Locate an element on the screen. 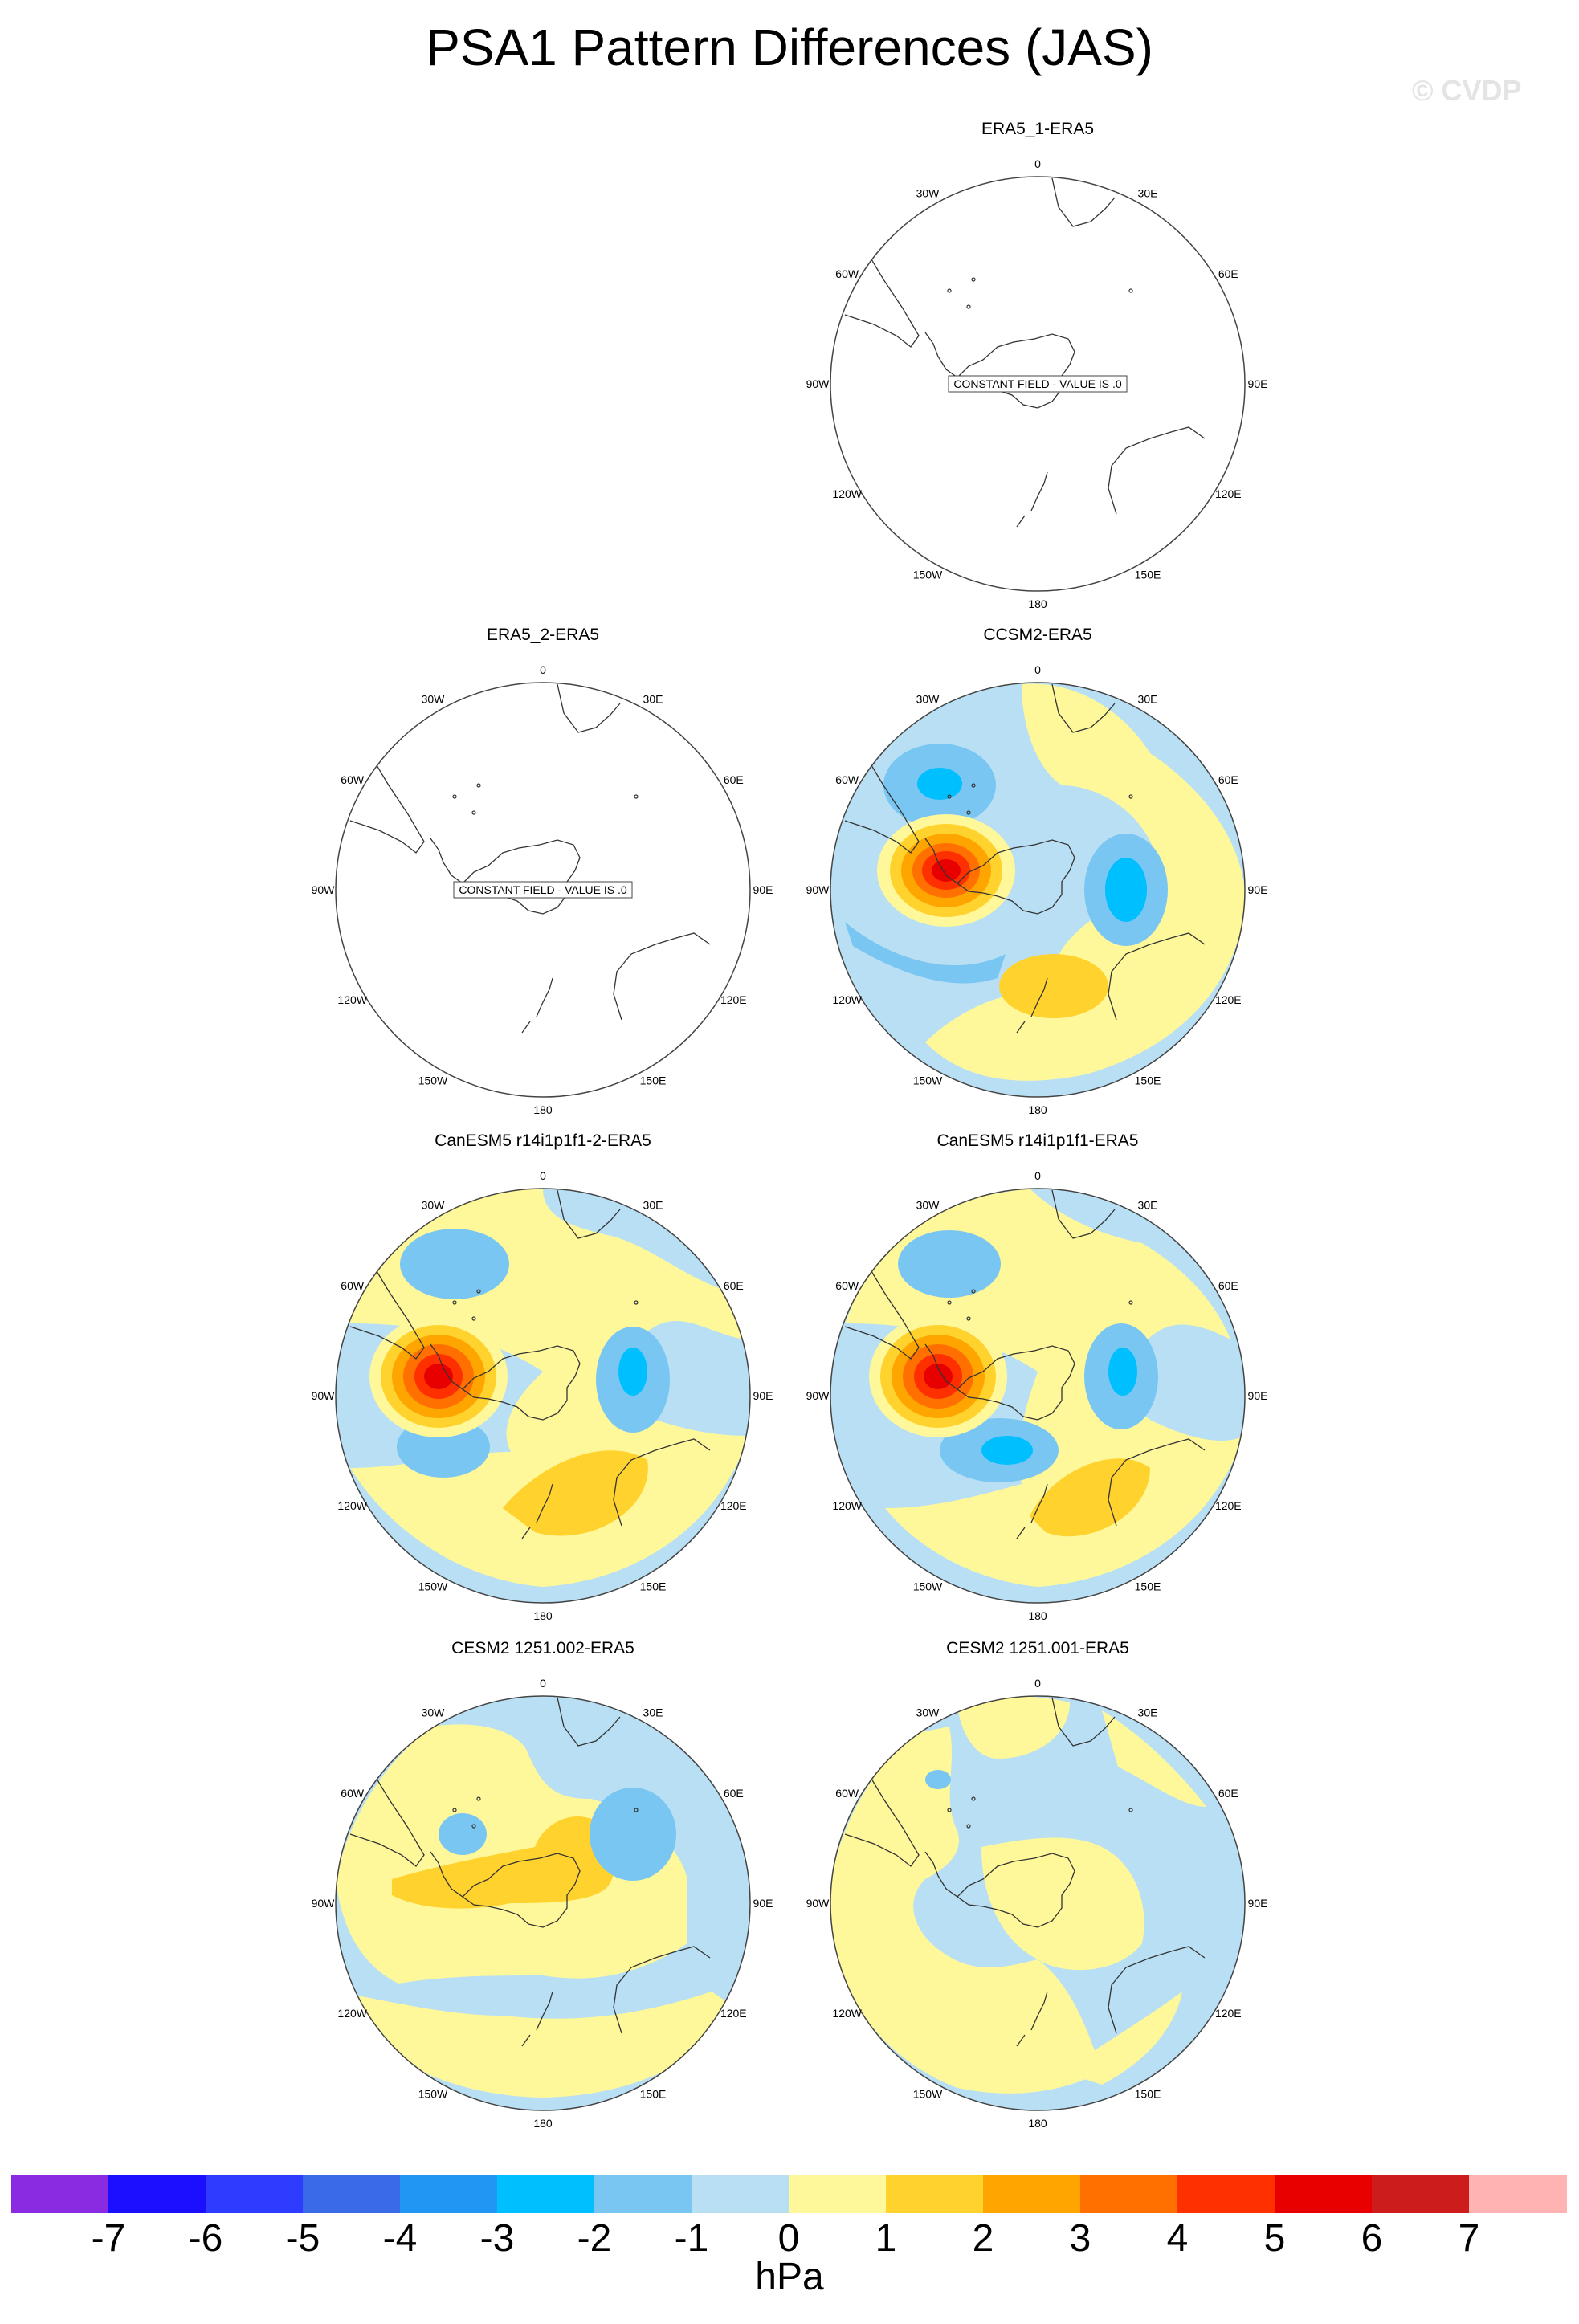 This screenshot has height=2324, width=1579. colorbar-tick-label: -4 is located at coordinates (400, 2239).